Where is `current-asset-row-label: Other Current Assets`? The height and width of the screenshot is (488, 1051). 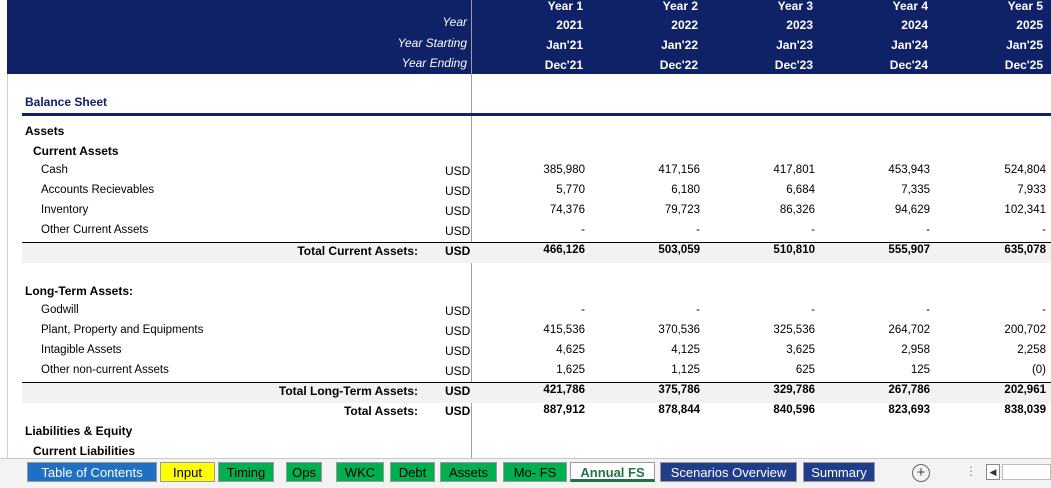 current-asset-row-label: Other Current Assets is located at coordinates (95, 230).